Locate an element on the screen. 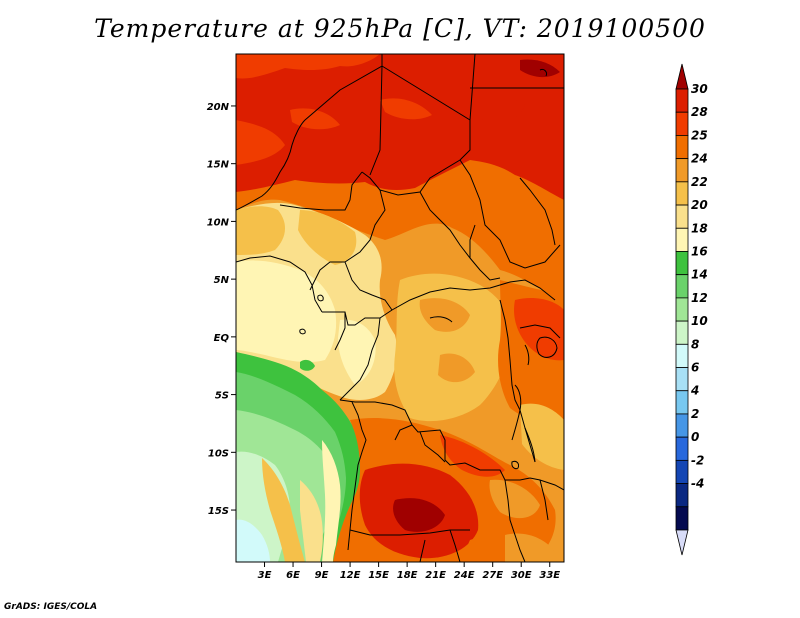 The image size is (800, 618). colorbar-label: 25 is located at coordinates (699, 135).